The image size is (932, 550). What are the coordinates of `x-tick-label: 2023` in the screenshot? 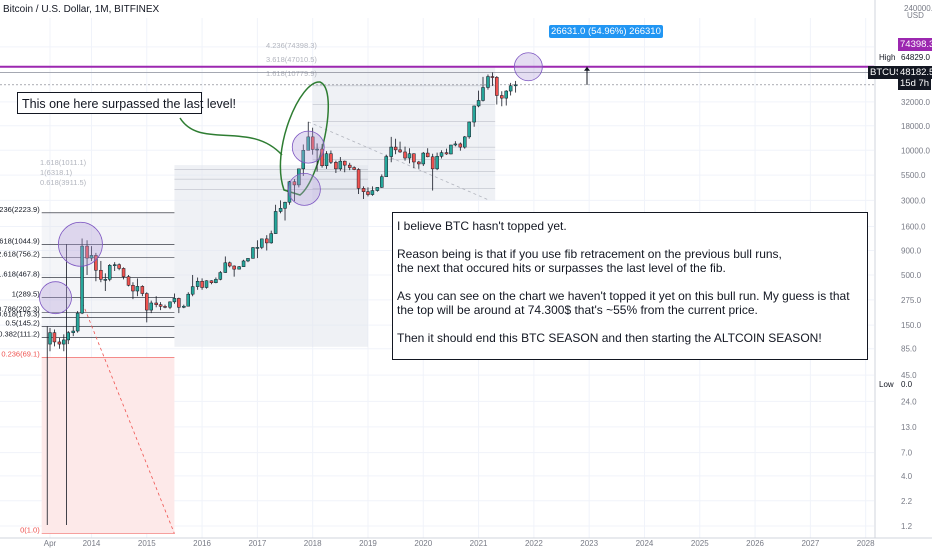 It's located at (589, 543).